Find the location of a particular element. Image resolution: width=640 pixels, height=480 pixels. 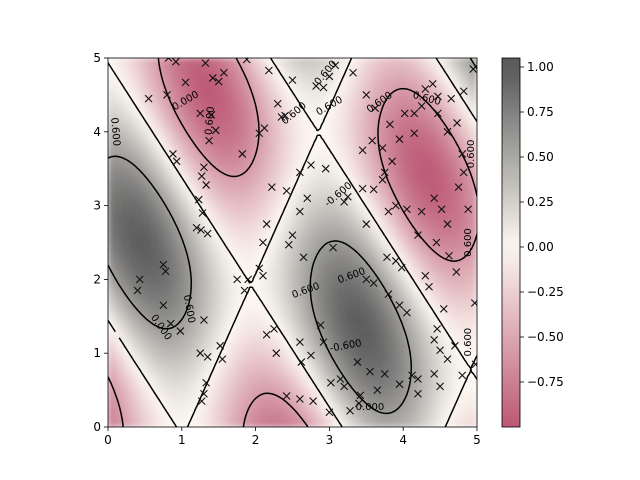

colorbar-tick-label: −0.25 is located at coordinates (545, 292).